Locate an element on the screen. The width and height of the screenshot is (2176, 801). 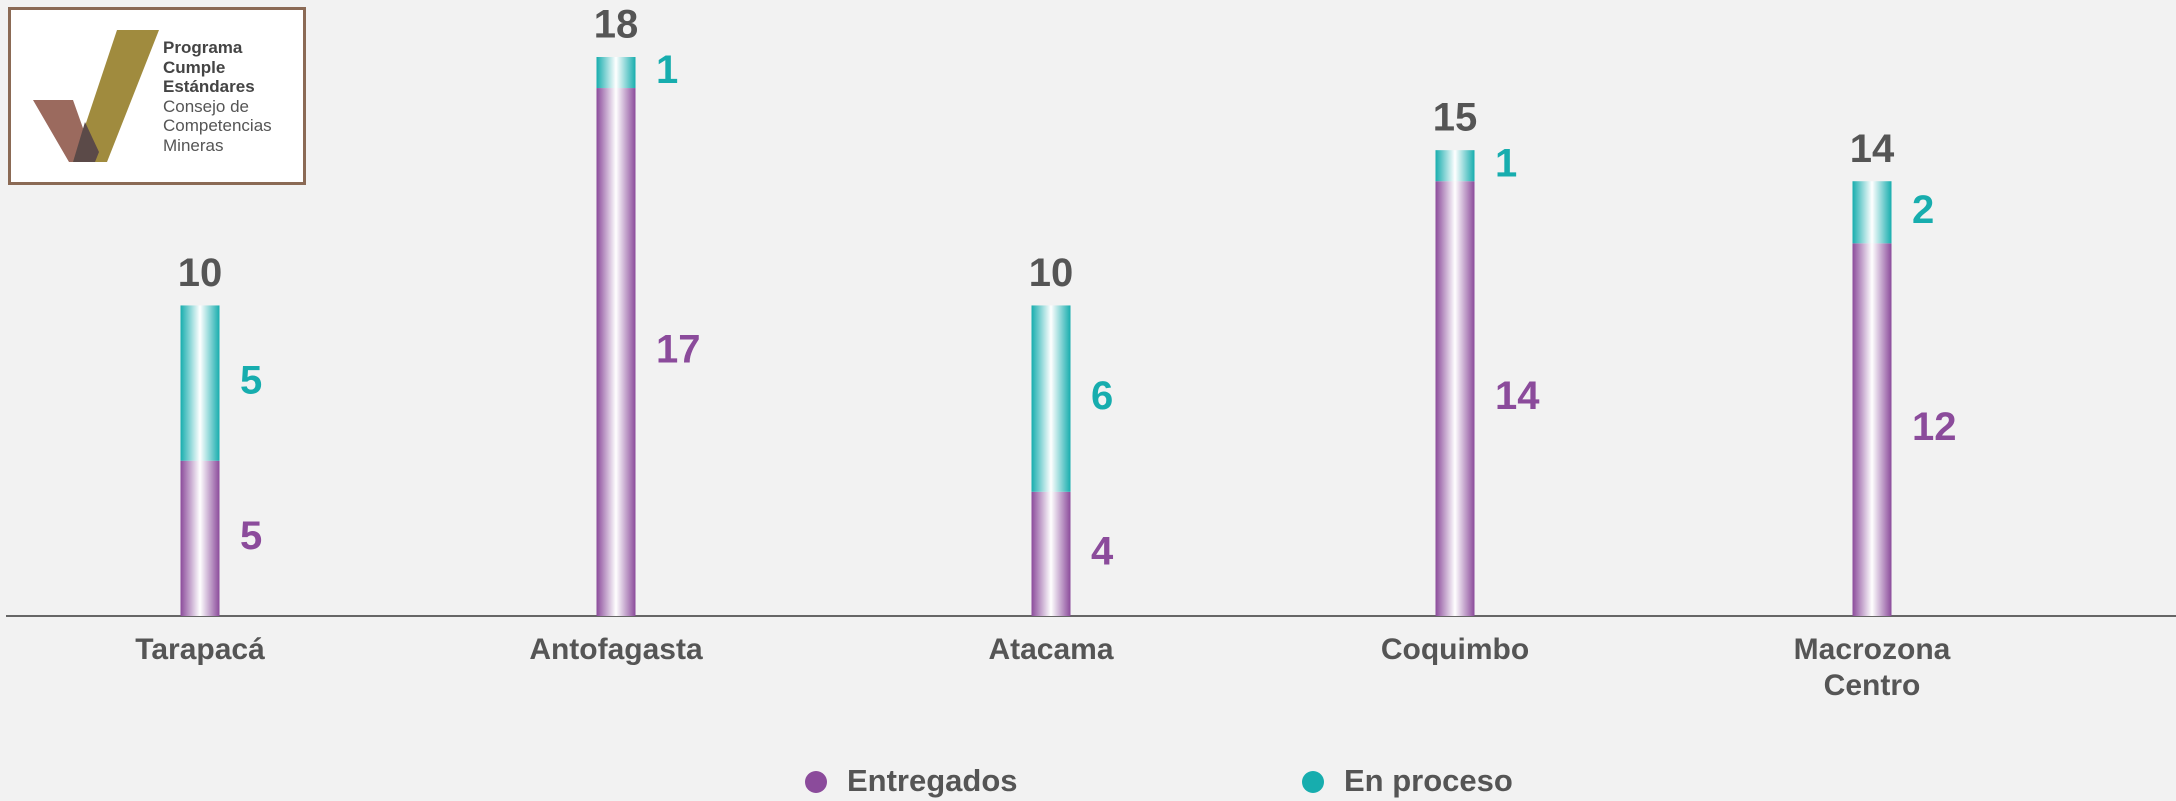
logo-line: Programa is located at coordinates (203, 47).